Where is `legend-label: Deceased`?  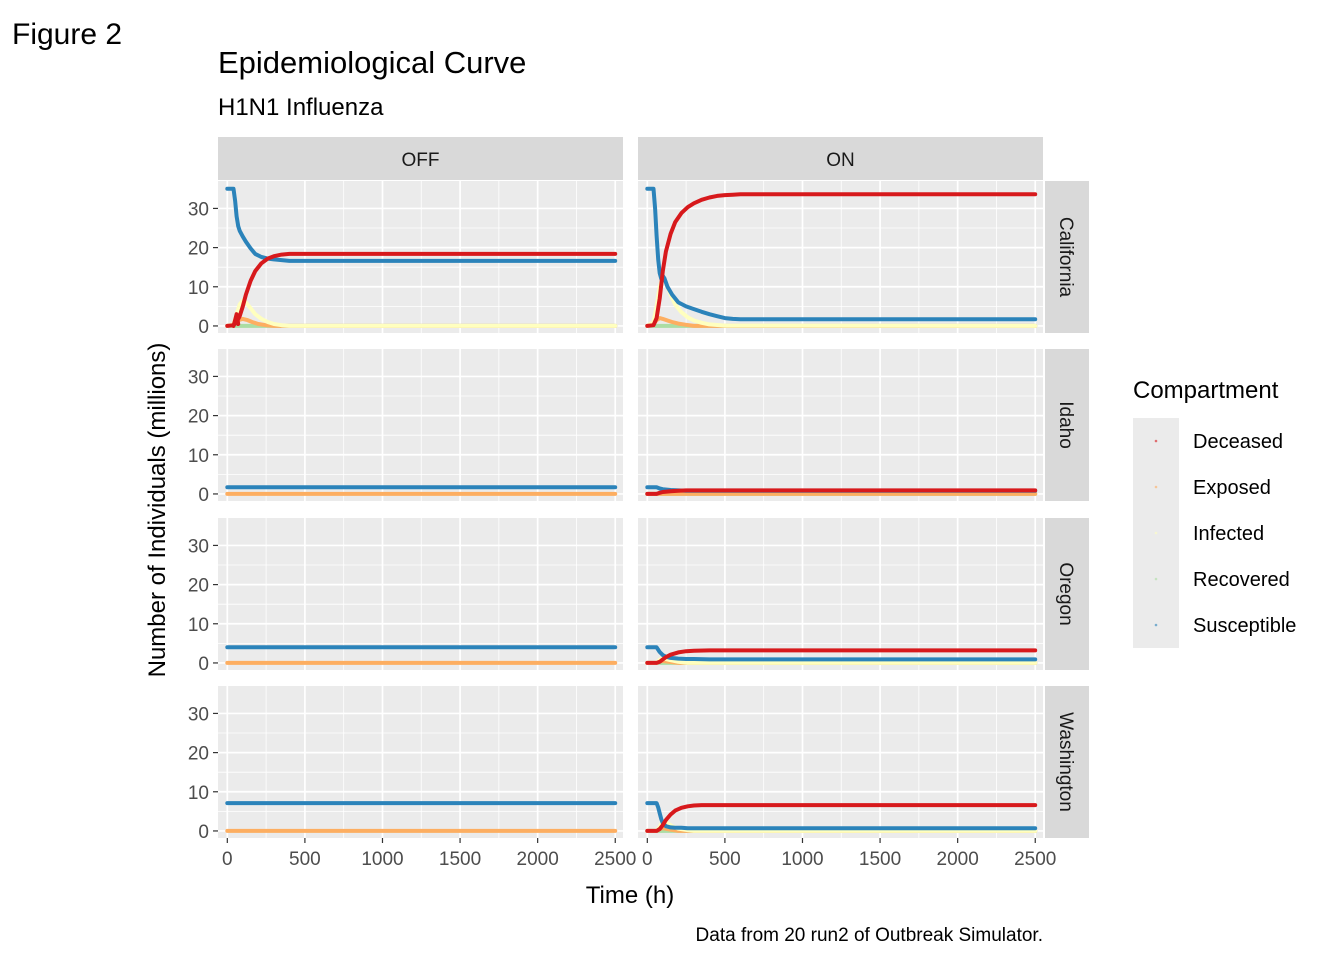 legend-label: Deceased is located at coordinates (1238, 442).